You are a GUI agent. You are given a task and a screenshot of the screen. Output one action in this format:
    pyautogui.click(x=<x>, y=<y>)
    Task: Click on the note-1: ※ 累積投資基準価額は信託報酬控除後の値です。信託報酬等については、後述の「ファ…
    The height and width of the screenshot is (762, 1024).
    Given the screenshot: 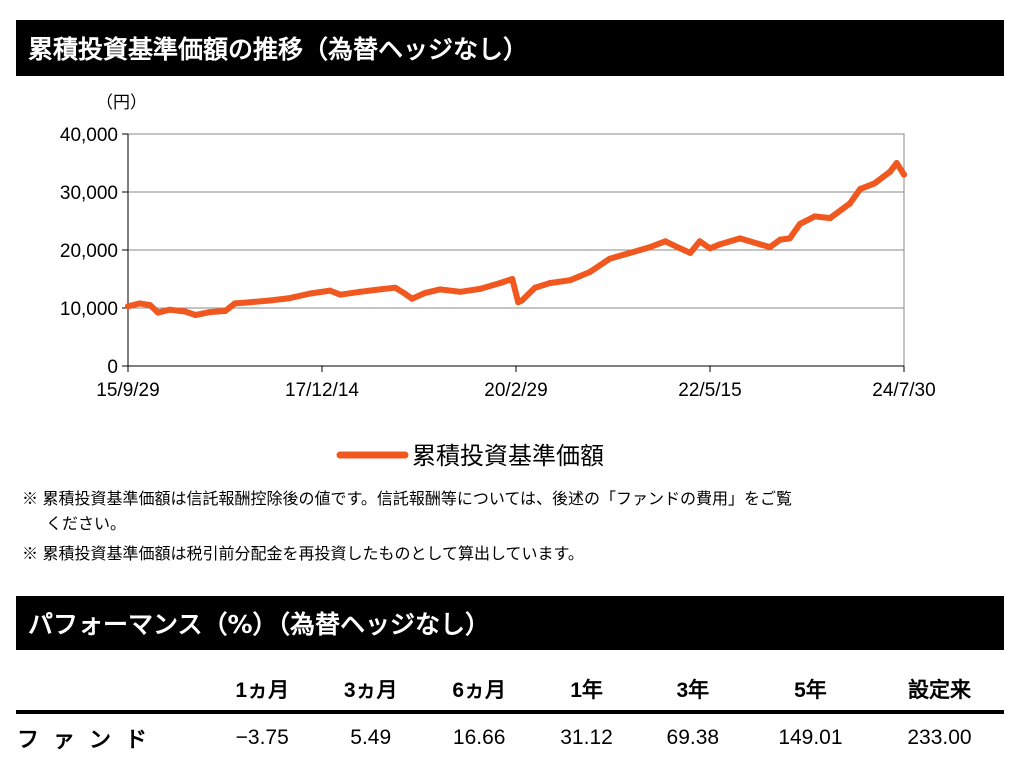 What is the action you would take?
    pyautogui.click(x=407, y=499)
    